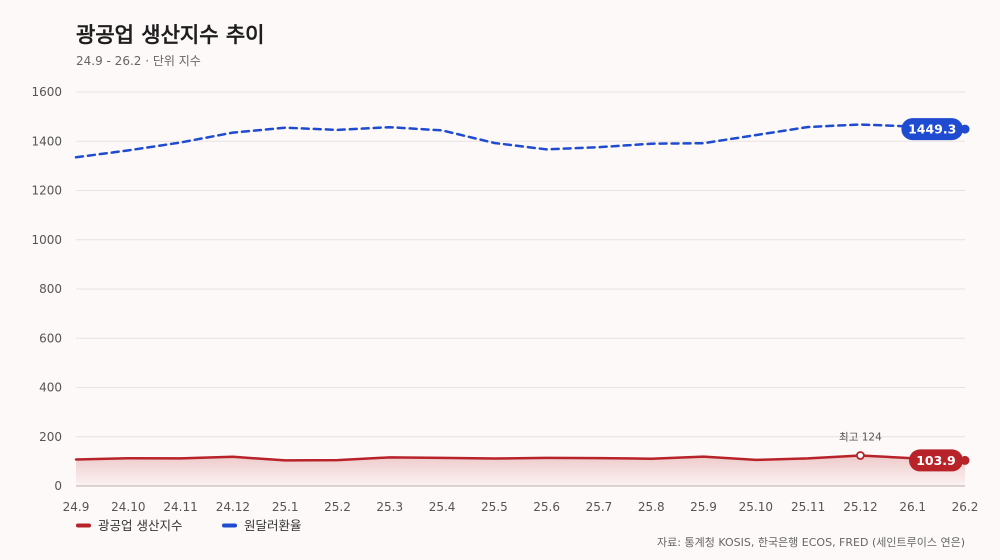 The height and width of the screenshot is (560, 1000). What do you see at coordinates (50, 338) in the screenshot?
I see `y-tick-label: 600` at bounding box center [50, 338].